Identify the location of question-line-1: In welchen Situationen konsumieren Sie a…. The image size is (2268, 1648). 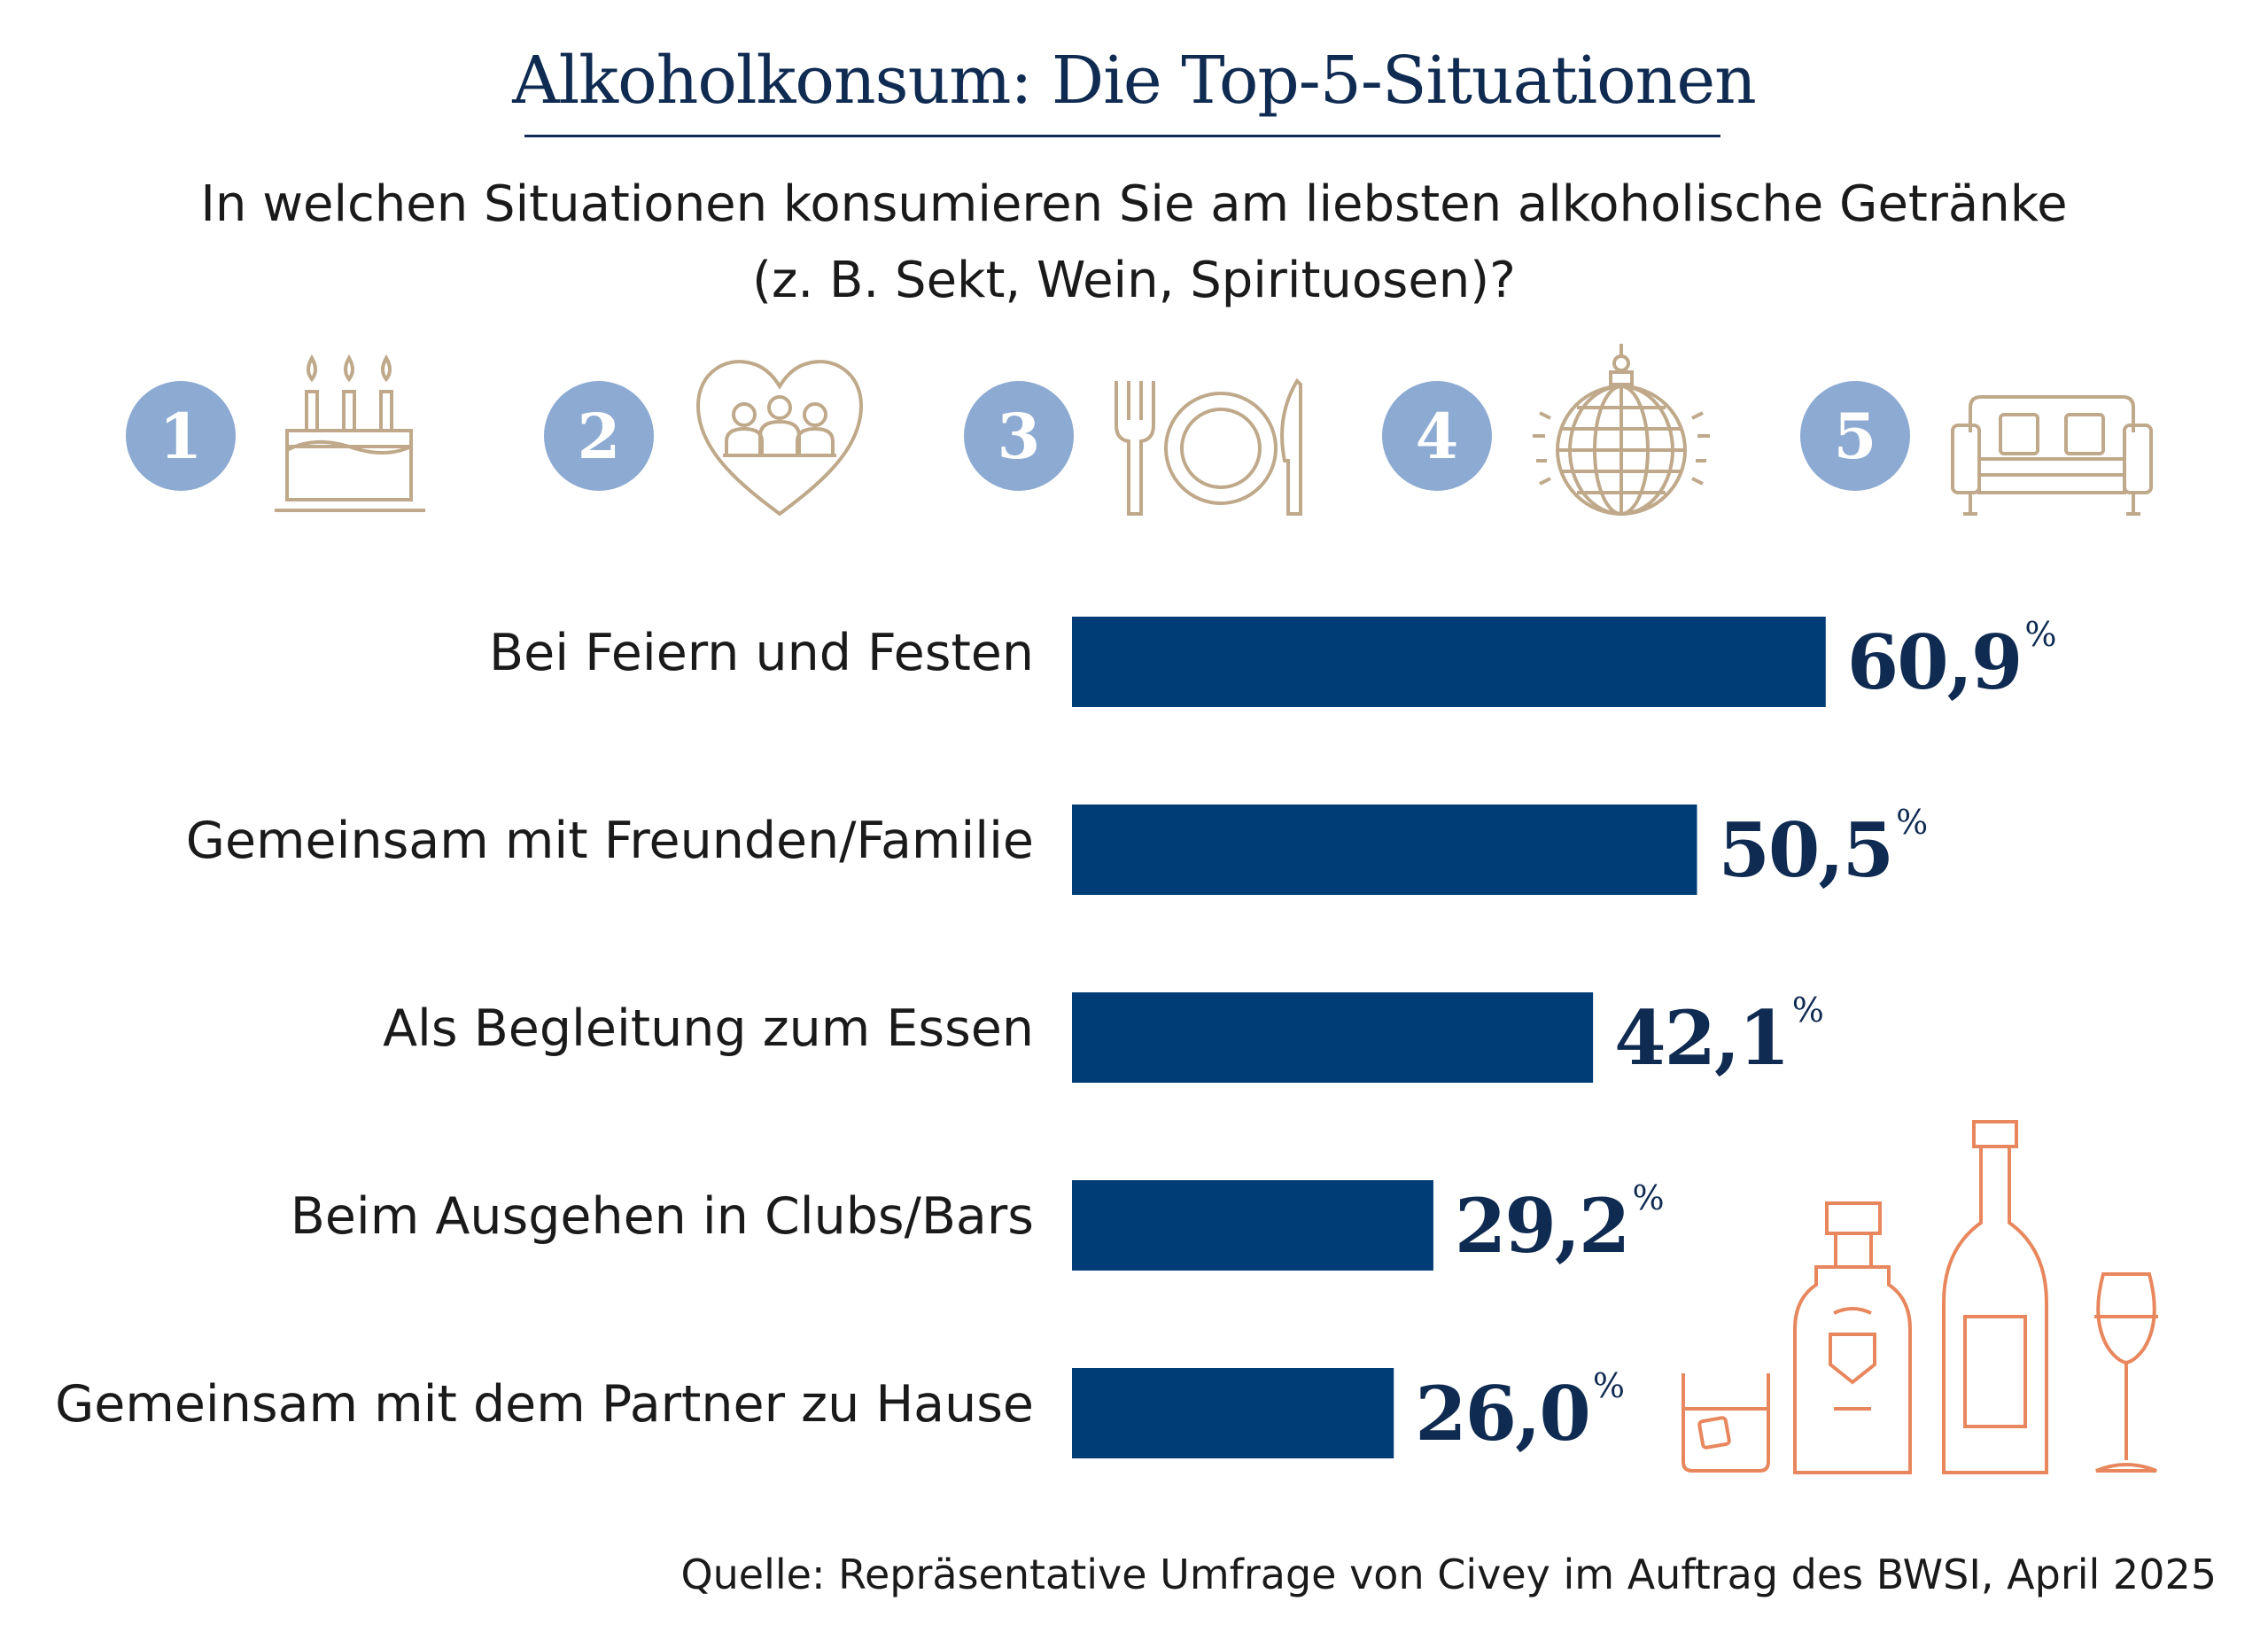
(1134, 204).